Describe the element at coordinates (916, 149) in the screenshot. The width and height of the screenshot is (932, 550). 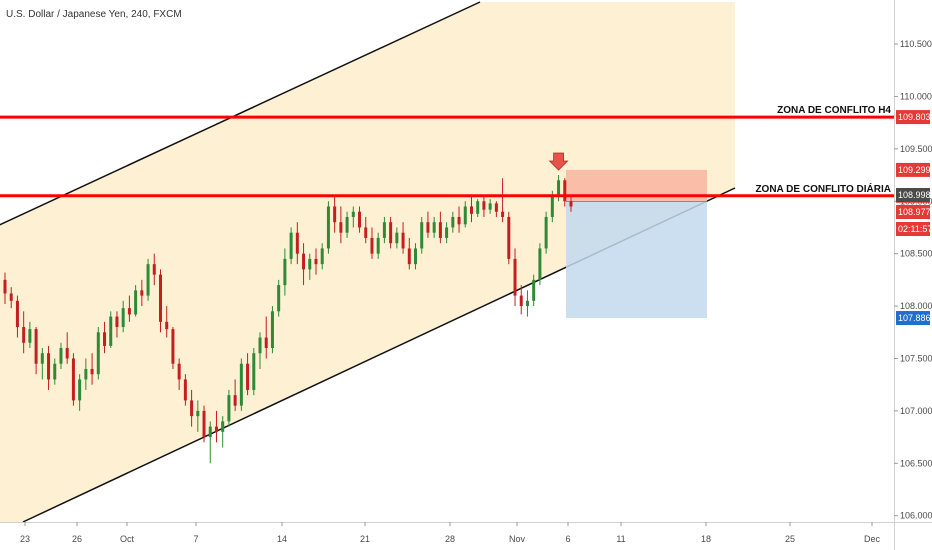
I see `y-tick-label: 109.500` at that location.